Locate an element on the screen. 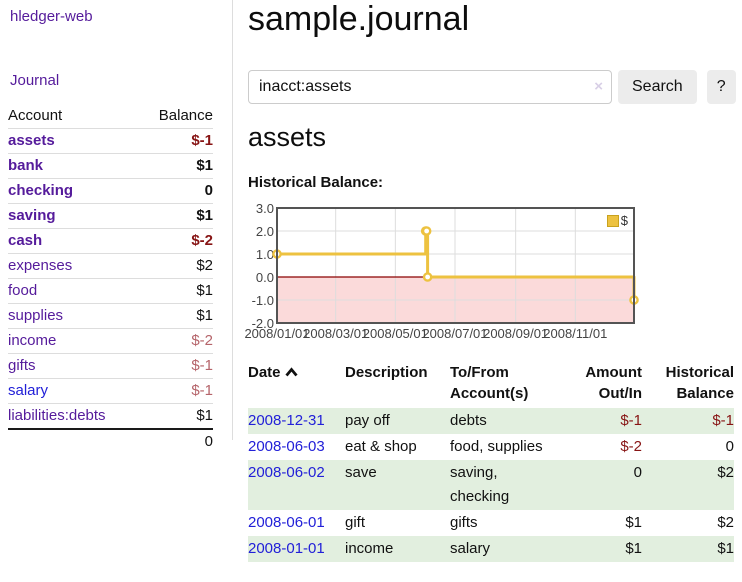  y-axis-tick-label: -2.0 is located at coordinates (262, 323).